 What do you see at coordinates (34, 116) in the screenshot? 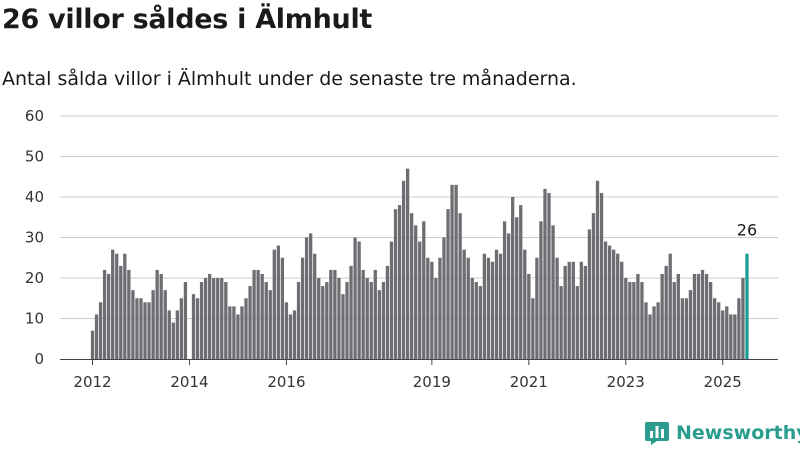
I see `y-tick-label: 60` at bounding box center [34, 116].